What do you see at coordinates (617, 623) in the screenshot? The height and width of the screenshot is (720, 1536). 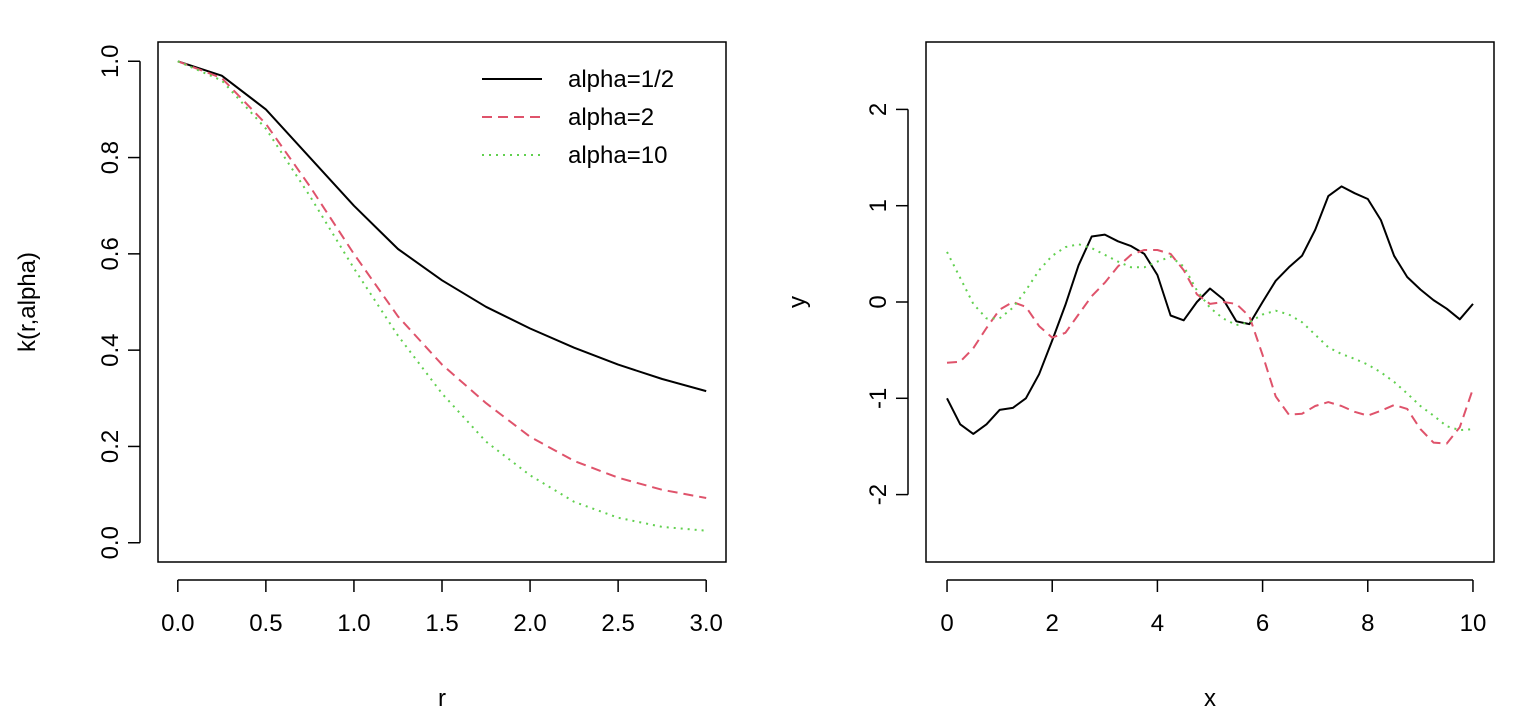 I see `x-tick-label: 2.5` at bounding box center [617, 623].